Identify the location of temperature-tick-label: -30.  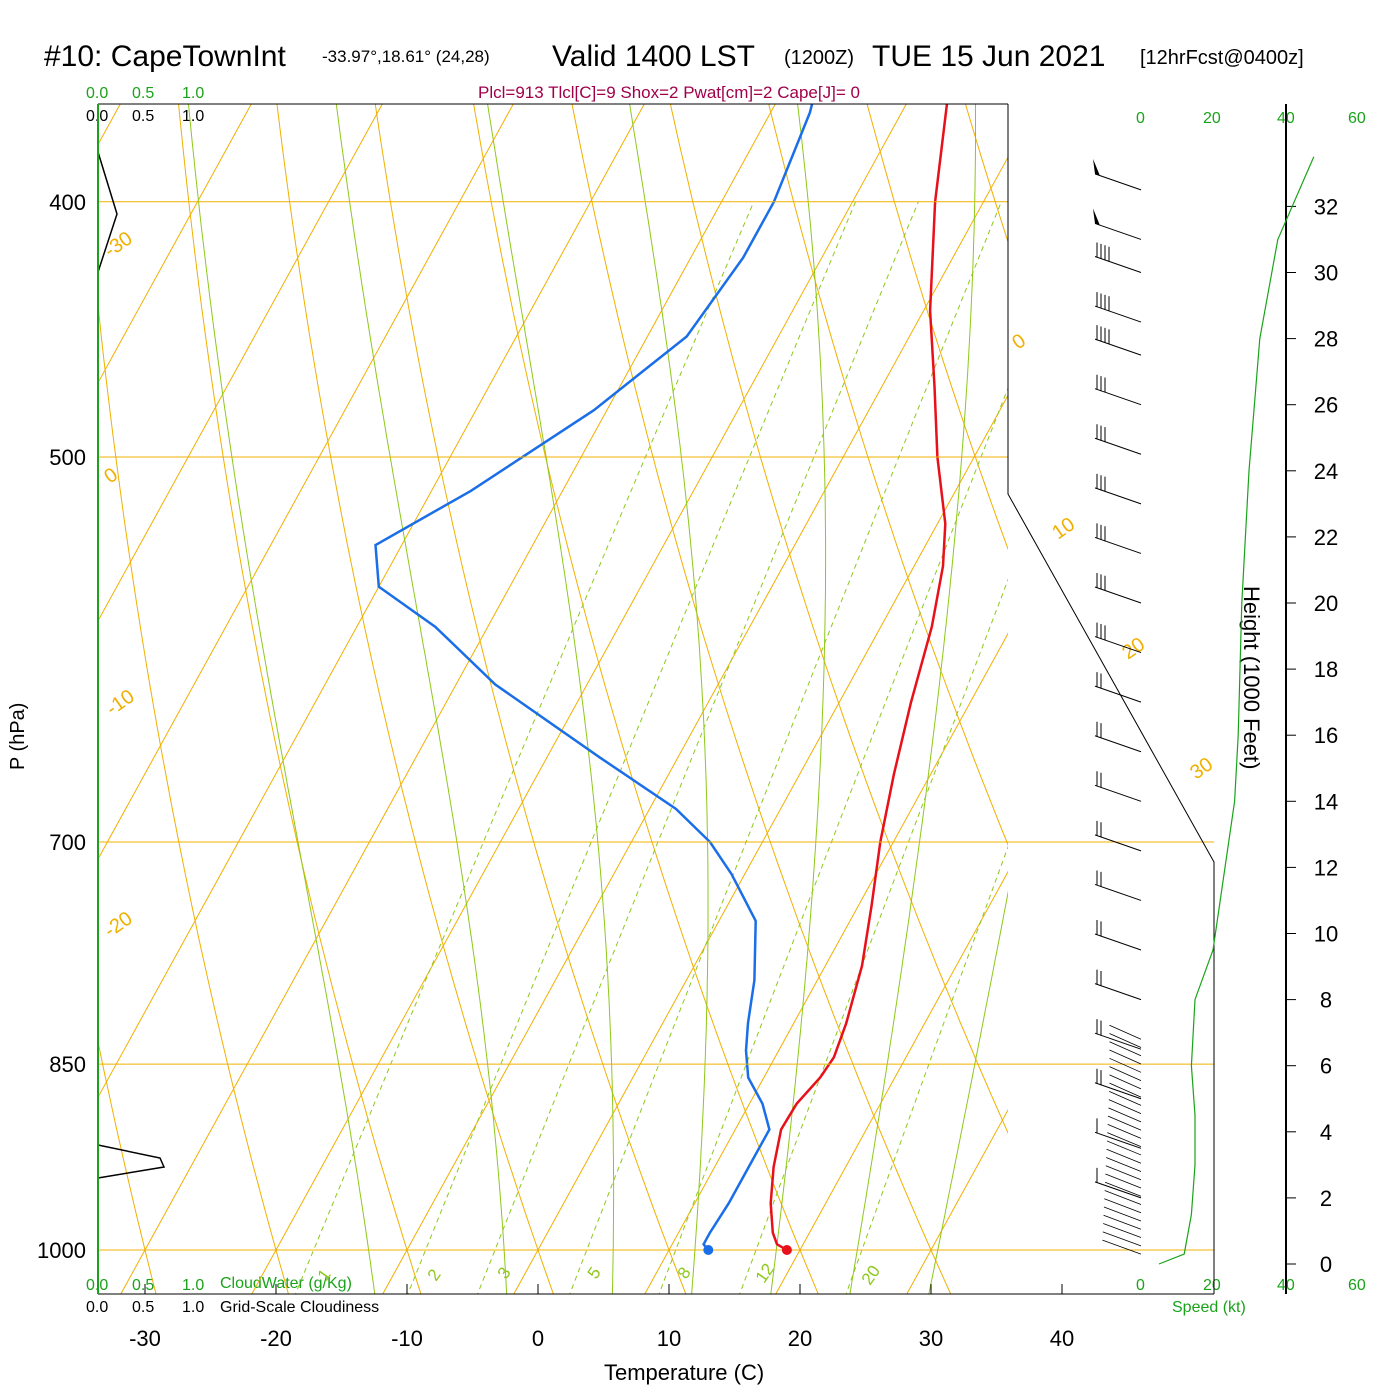
(145, 1338).